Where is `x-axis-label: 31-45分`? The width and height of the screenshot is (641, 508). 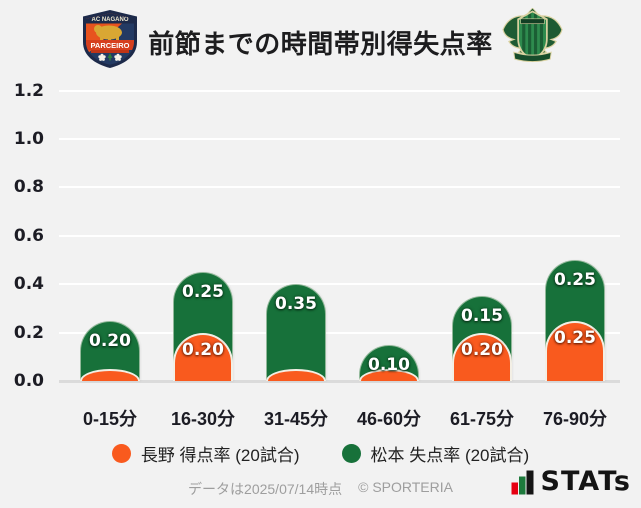
x-axis-label: 31-45分 is located at coordinates (296, 419).